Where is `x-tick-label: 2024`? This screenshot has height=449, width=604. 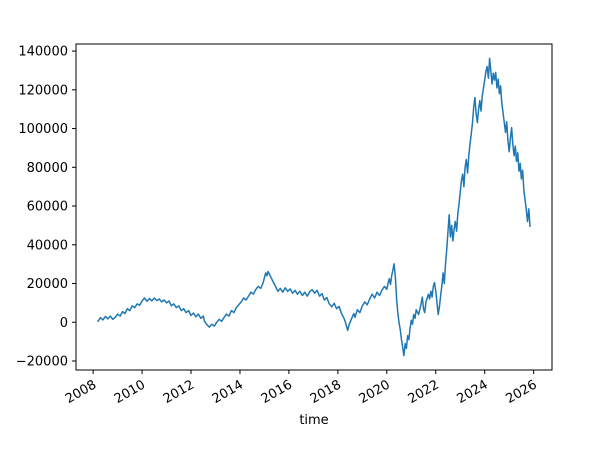 x-tick-label: 2024 is located at coordinates (473, 392).